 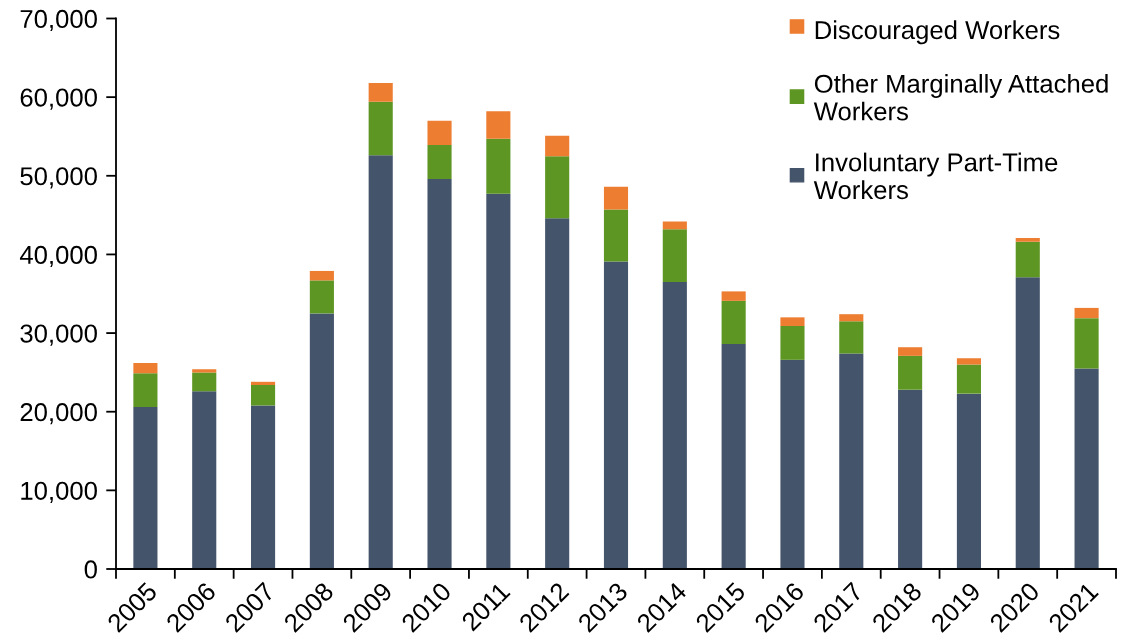 I want to click on y-tick-label: 20,000, so click(x=58, y=414).